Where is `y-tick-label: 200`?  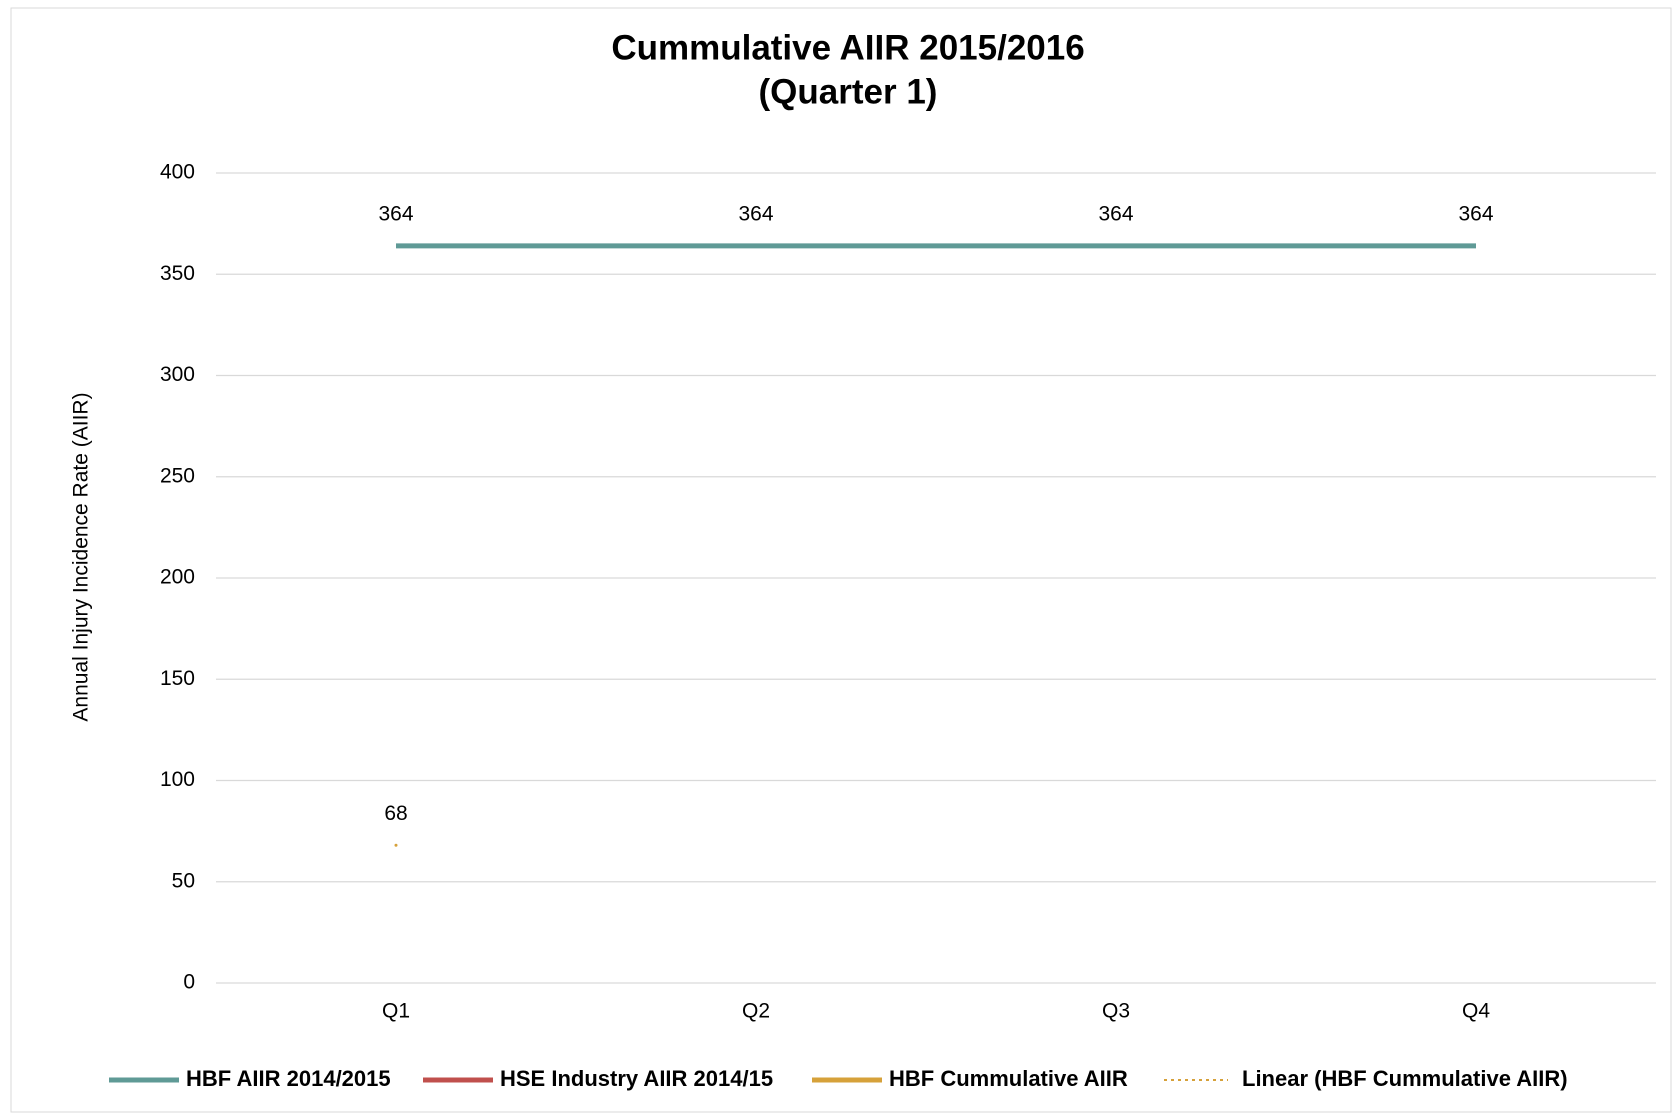
y-tick-label: 200 is located at coordinates (177, 577).